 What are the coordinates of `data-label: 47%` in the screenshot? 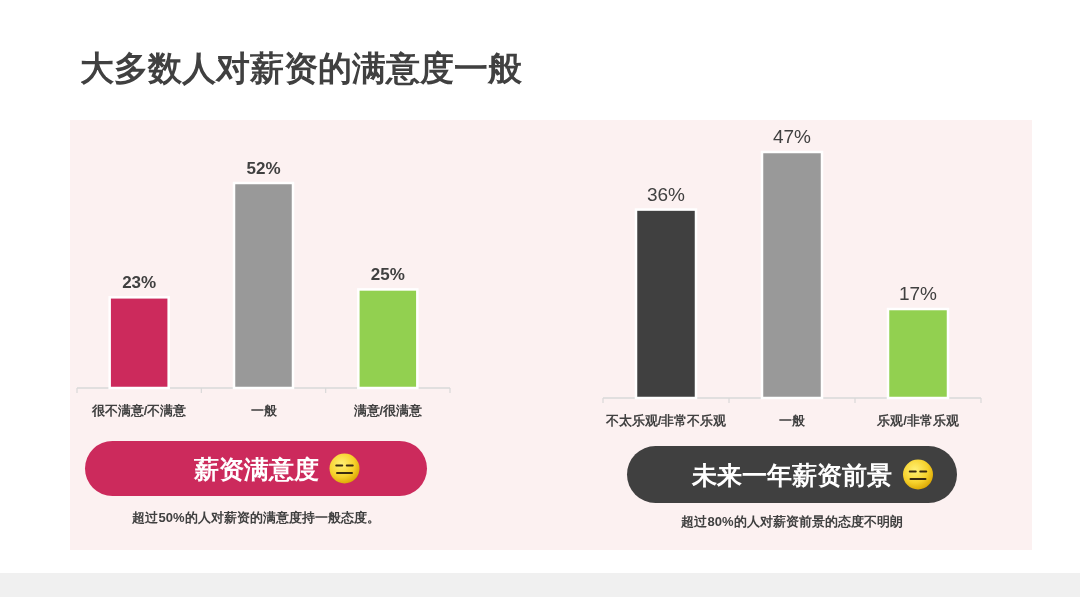 It's located at (792, 136).